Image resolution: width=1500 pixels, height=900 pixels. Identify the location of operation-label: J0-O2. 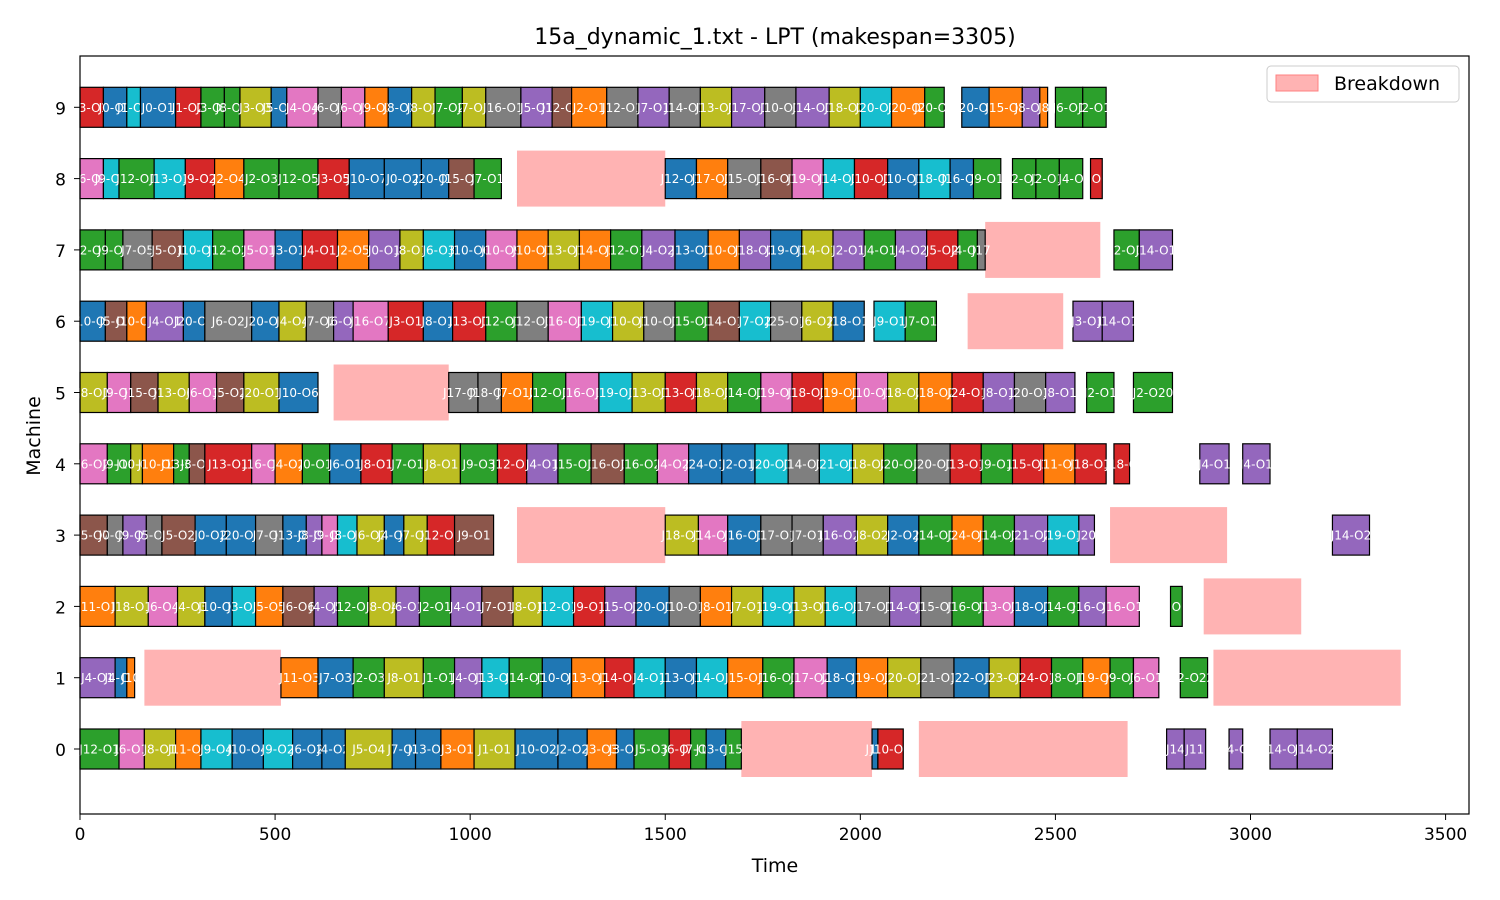
(210, 536).